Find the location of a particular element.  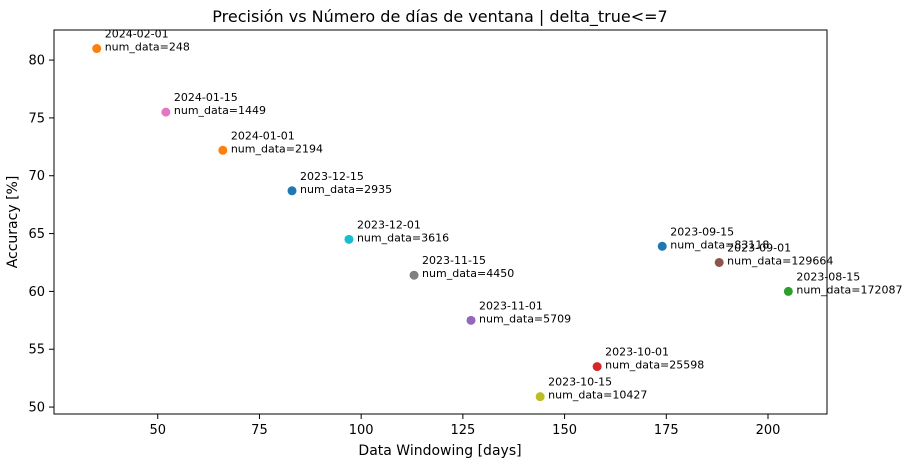

point-count-label: num_data=1449 is located at coordinates (220, 110).